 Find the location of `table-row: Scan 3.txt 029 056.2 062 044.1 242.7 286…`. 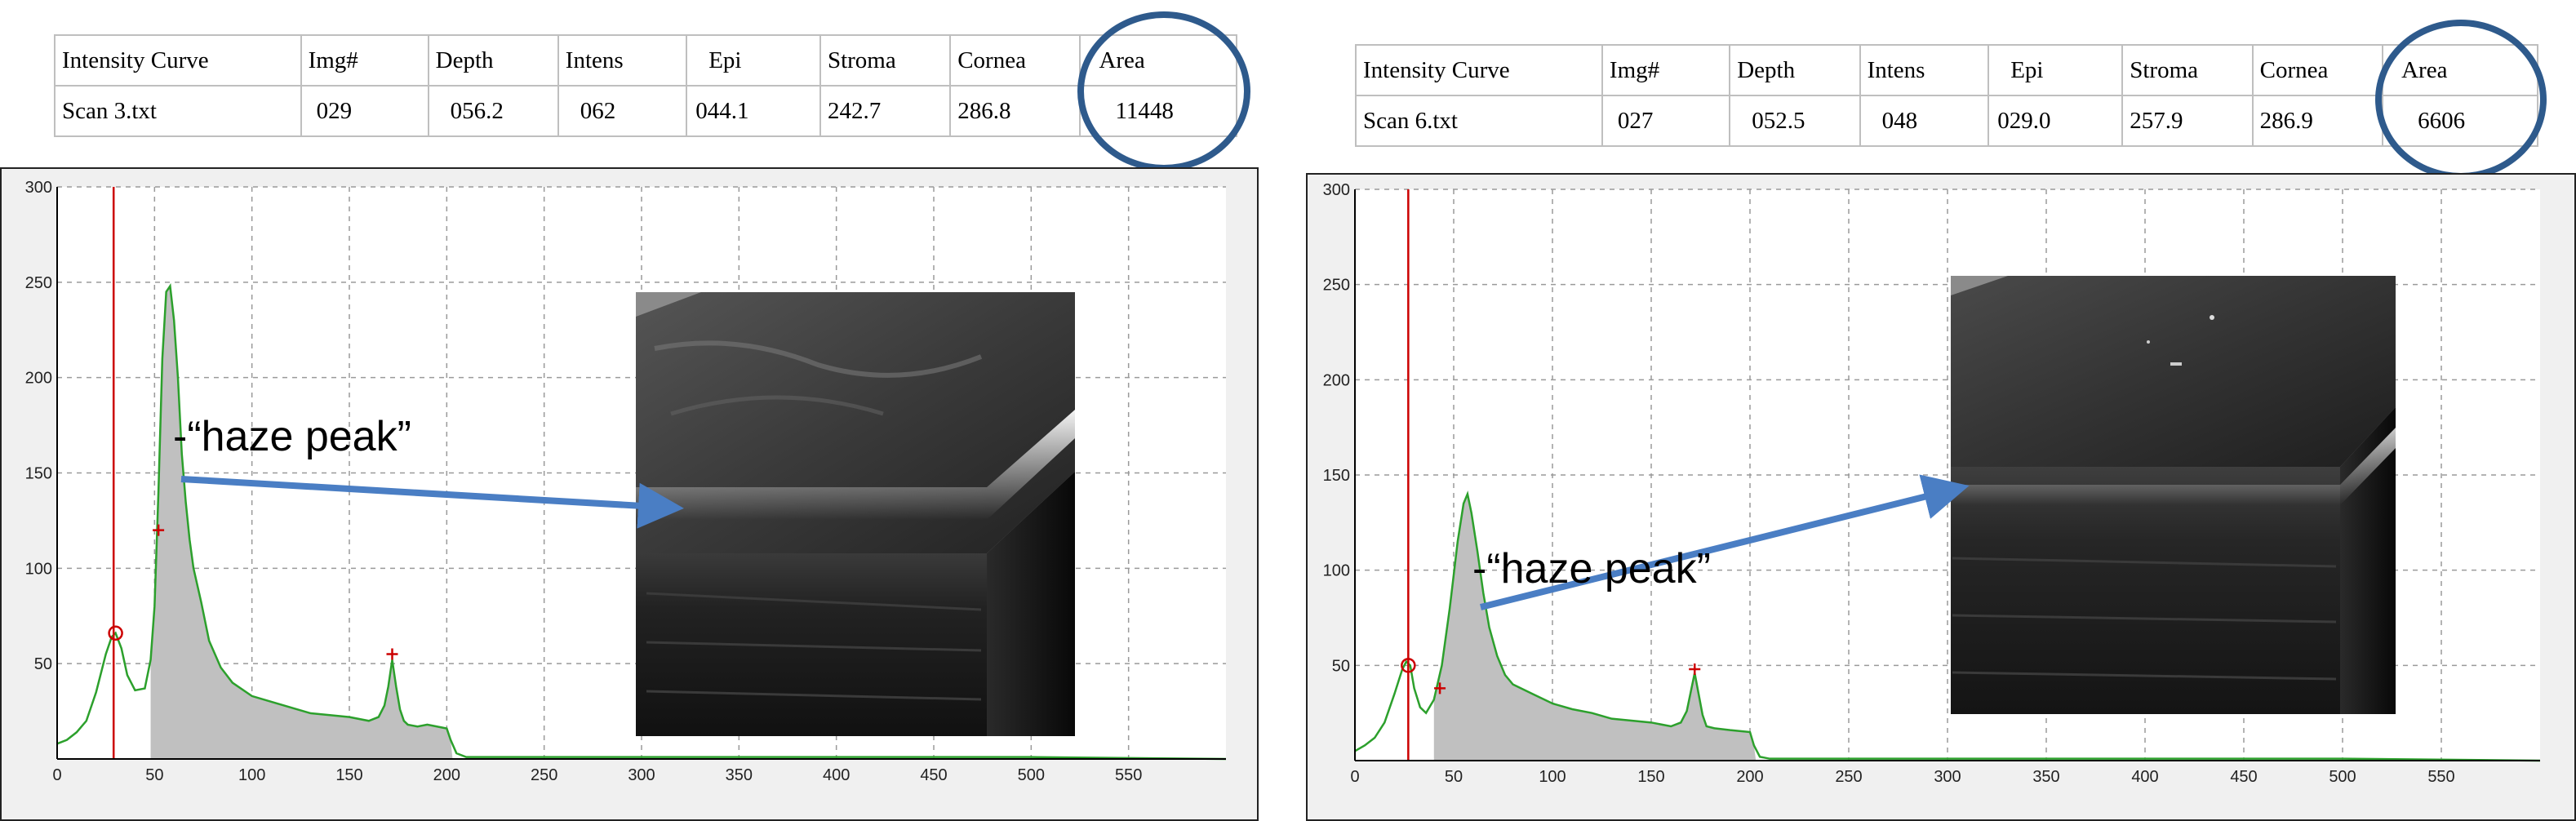

table-row: Scan 3.txt 029 056.2 062 044.1 242.7 286… is located at coordinates (645, 111).